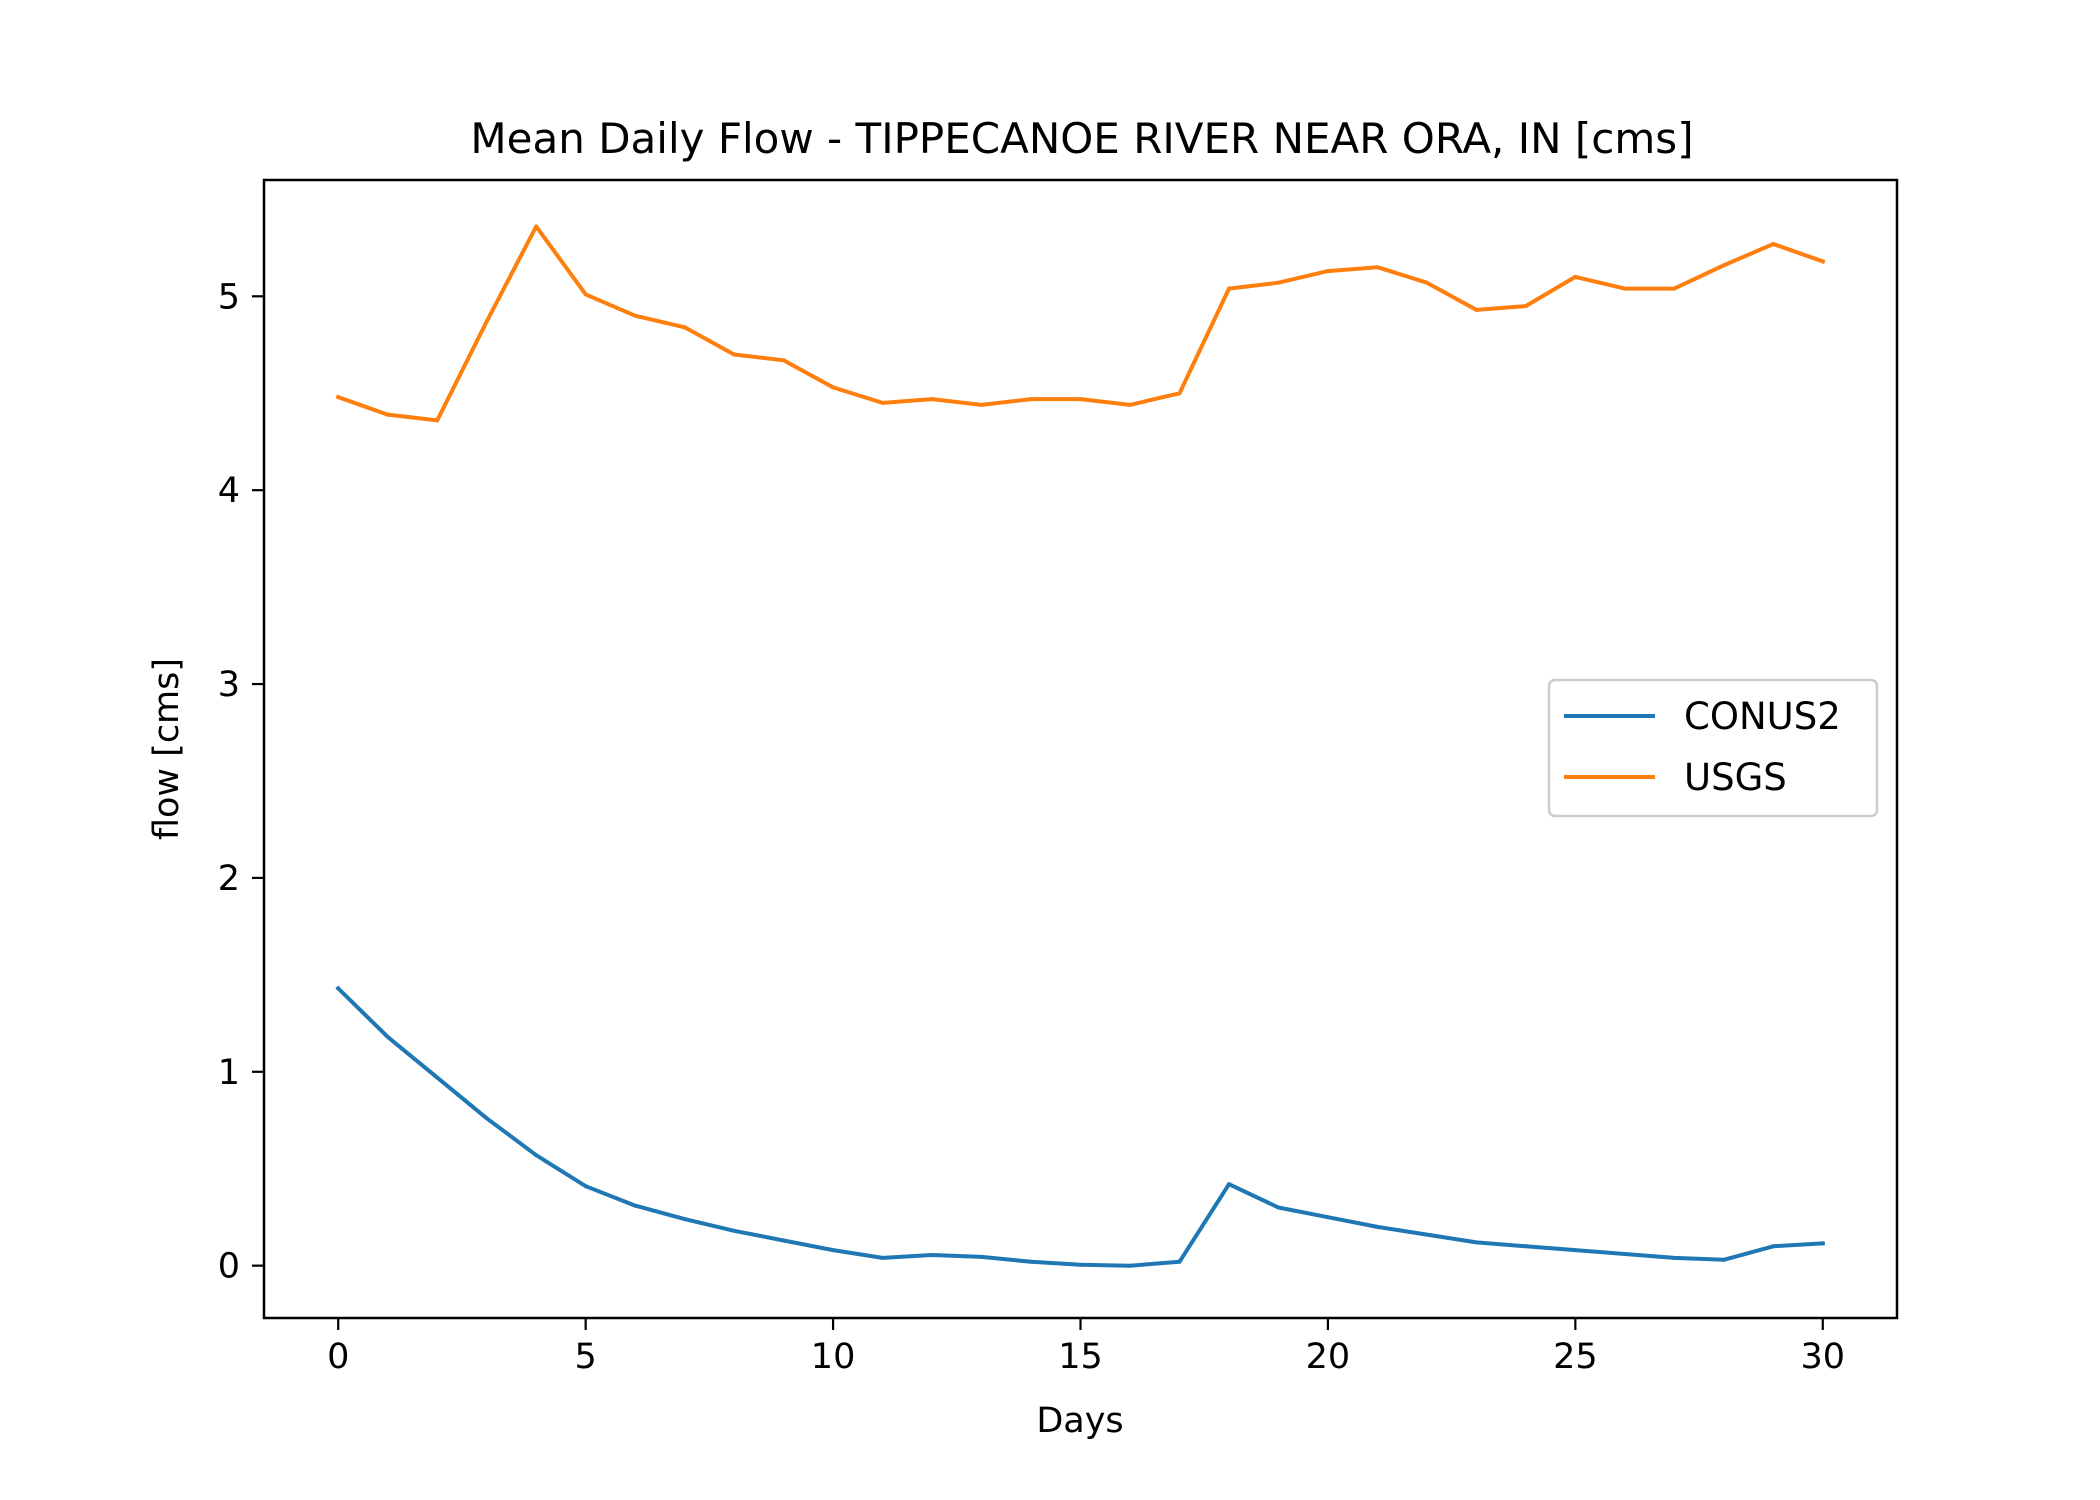 Image resolution: width=2100 pixels, height=1500 pixels. Describe the element at coordinates (1080, 323) in the screenshot. I see `series-line-usgs` at that location.